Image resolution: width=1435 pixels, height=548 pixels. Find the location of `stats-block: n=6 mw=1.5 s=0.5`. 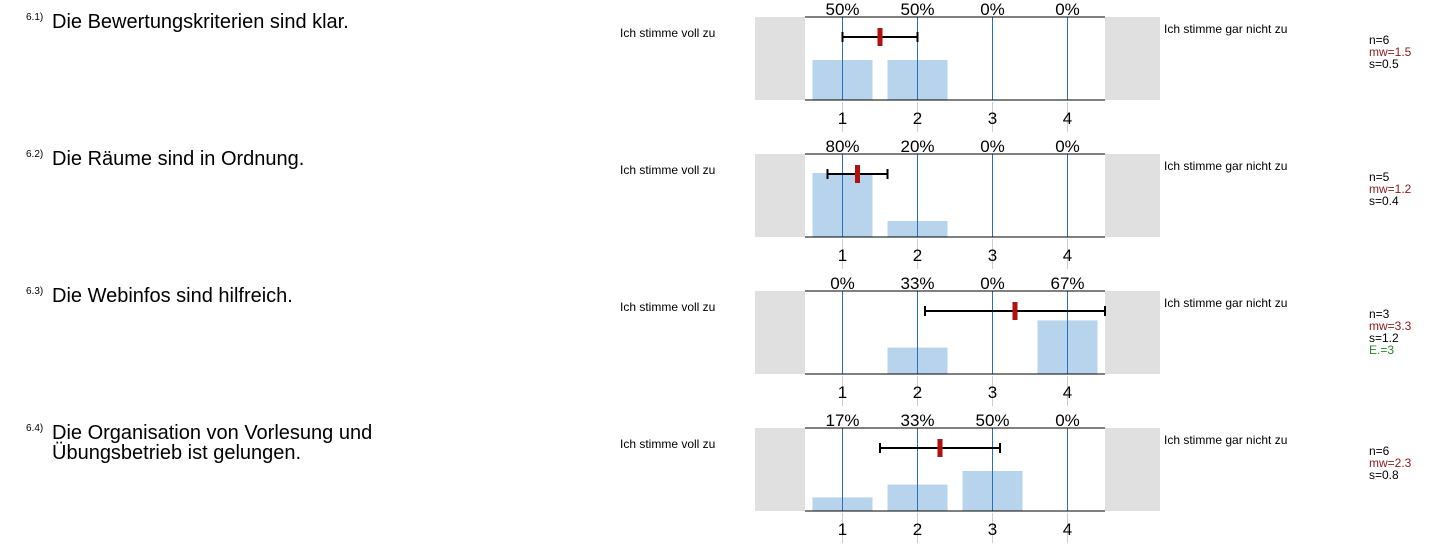

stats-block: n=6 mw=1.5 s=0.5 is located at coordinates (1390, 52).